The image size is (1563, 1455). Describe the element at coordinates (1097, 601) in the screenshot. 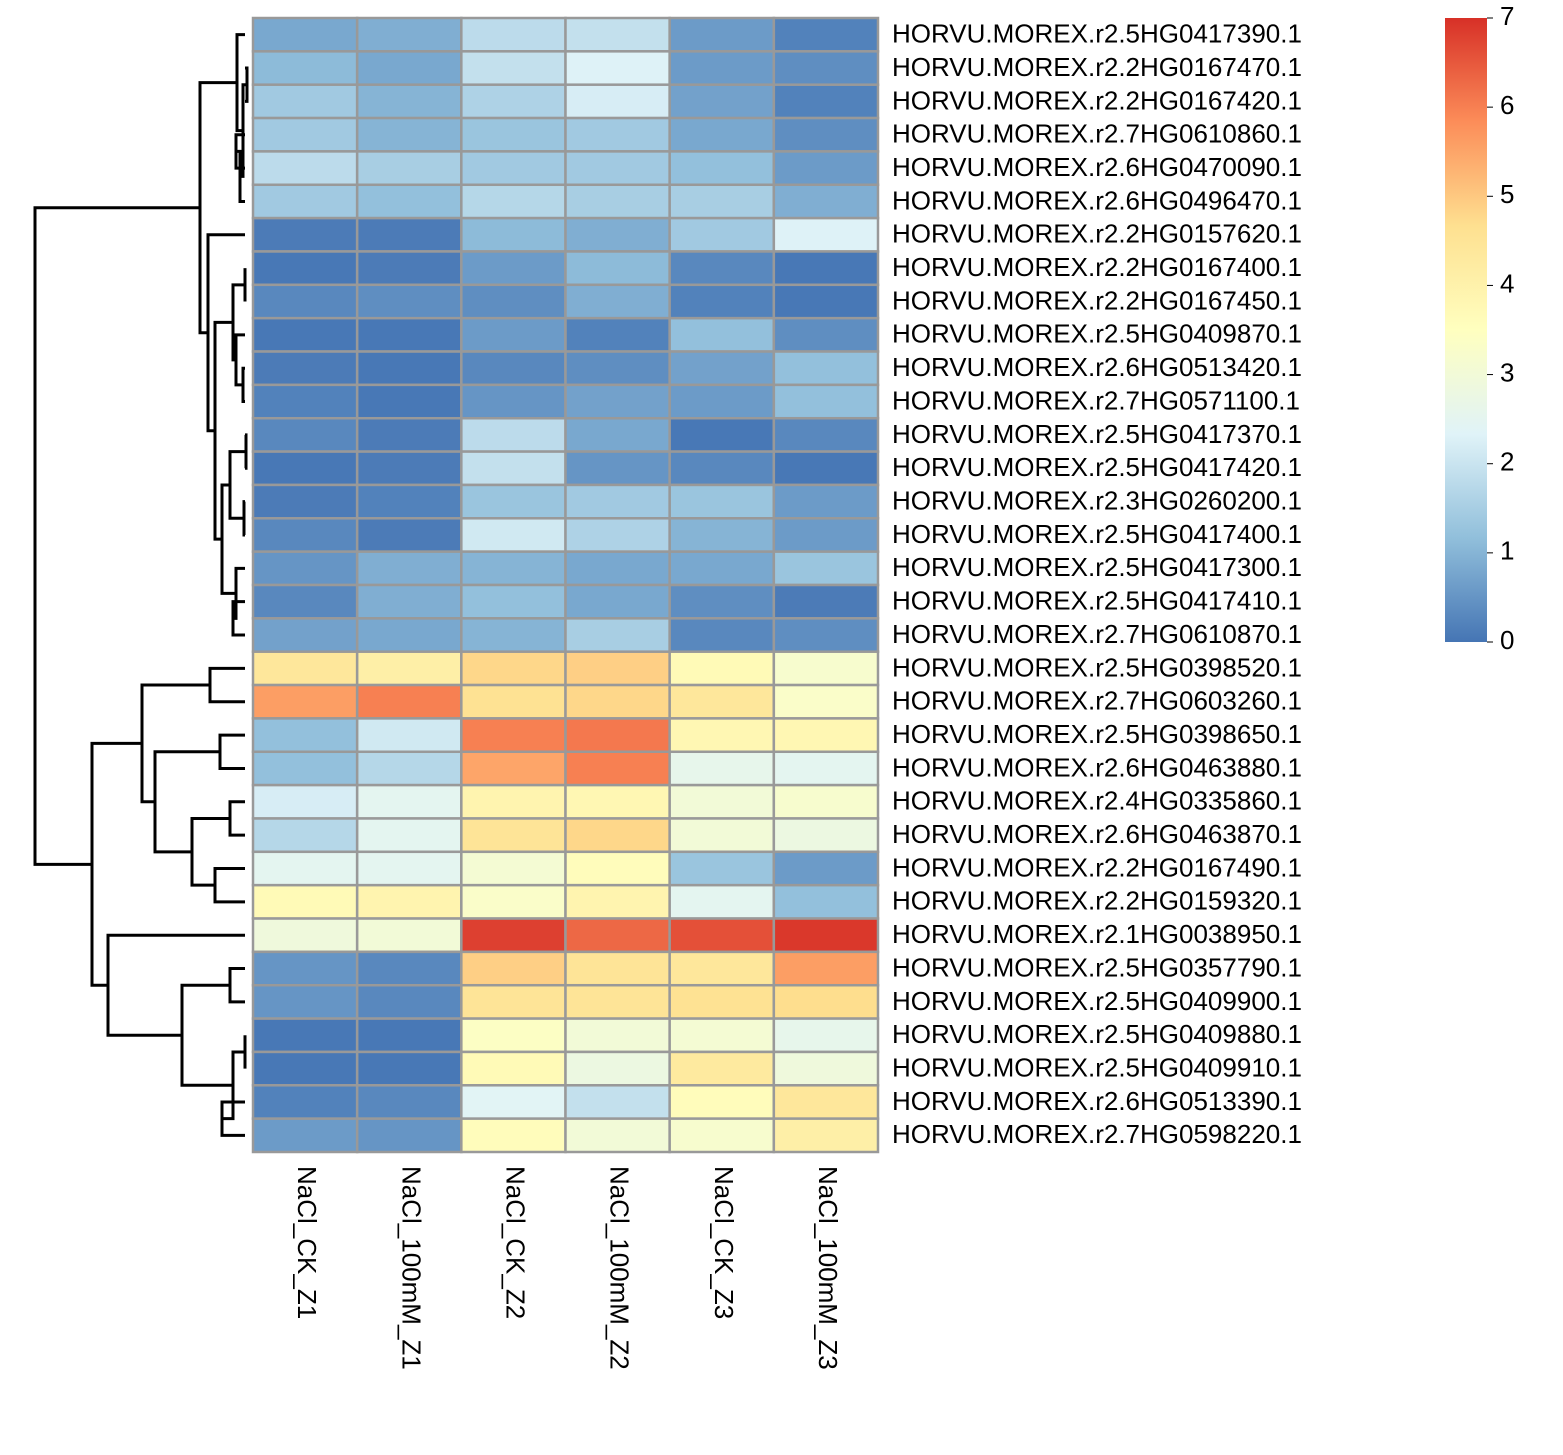

I see `row-label: HORVU.MOREX.r2.5HG0417410.1` at that location.